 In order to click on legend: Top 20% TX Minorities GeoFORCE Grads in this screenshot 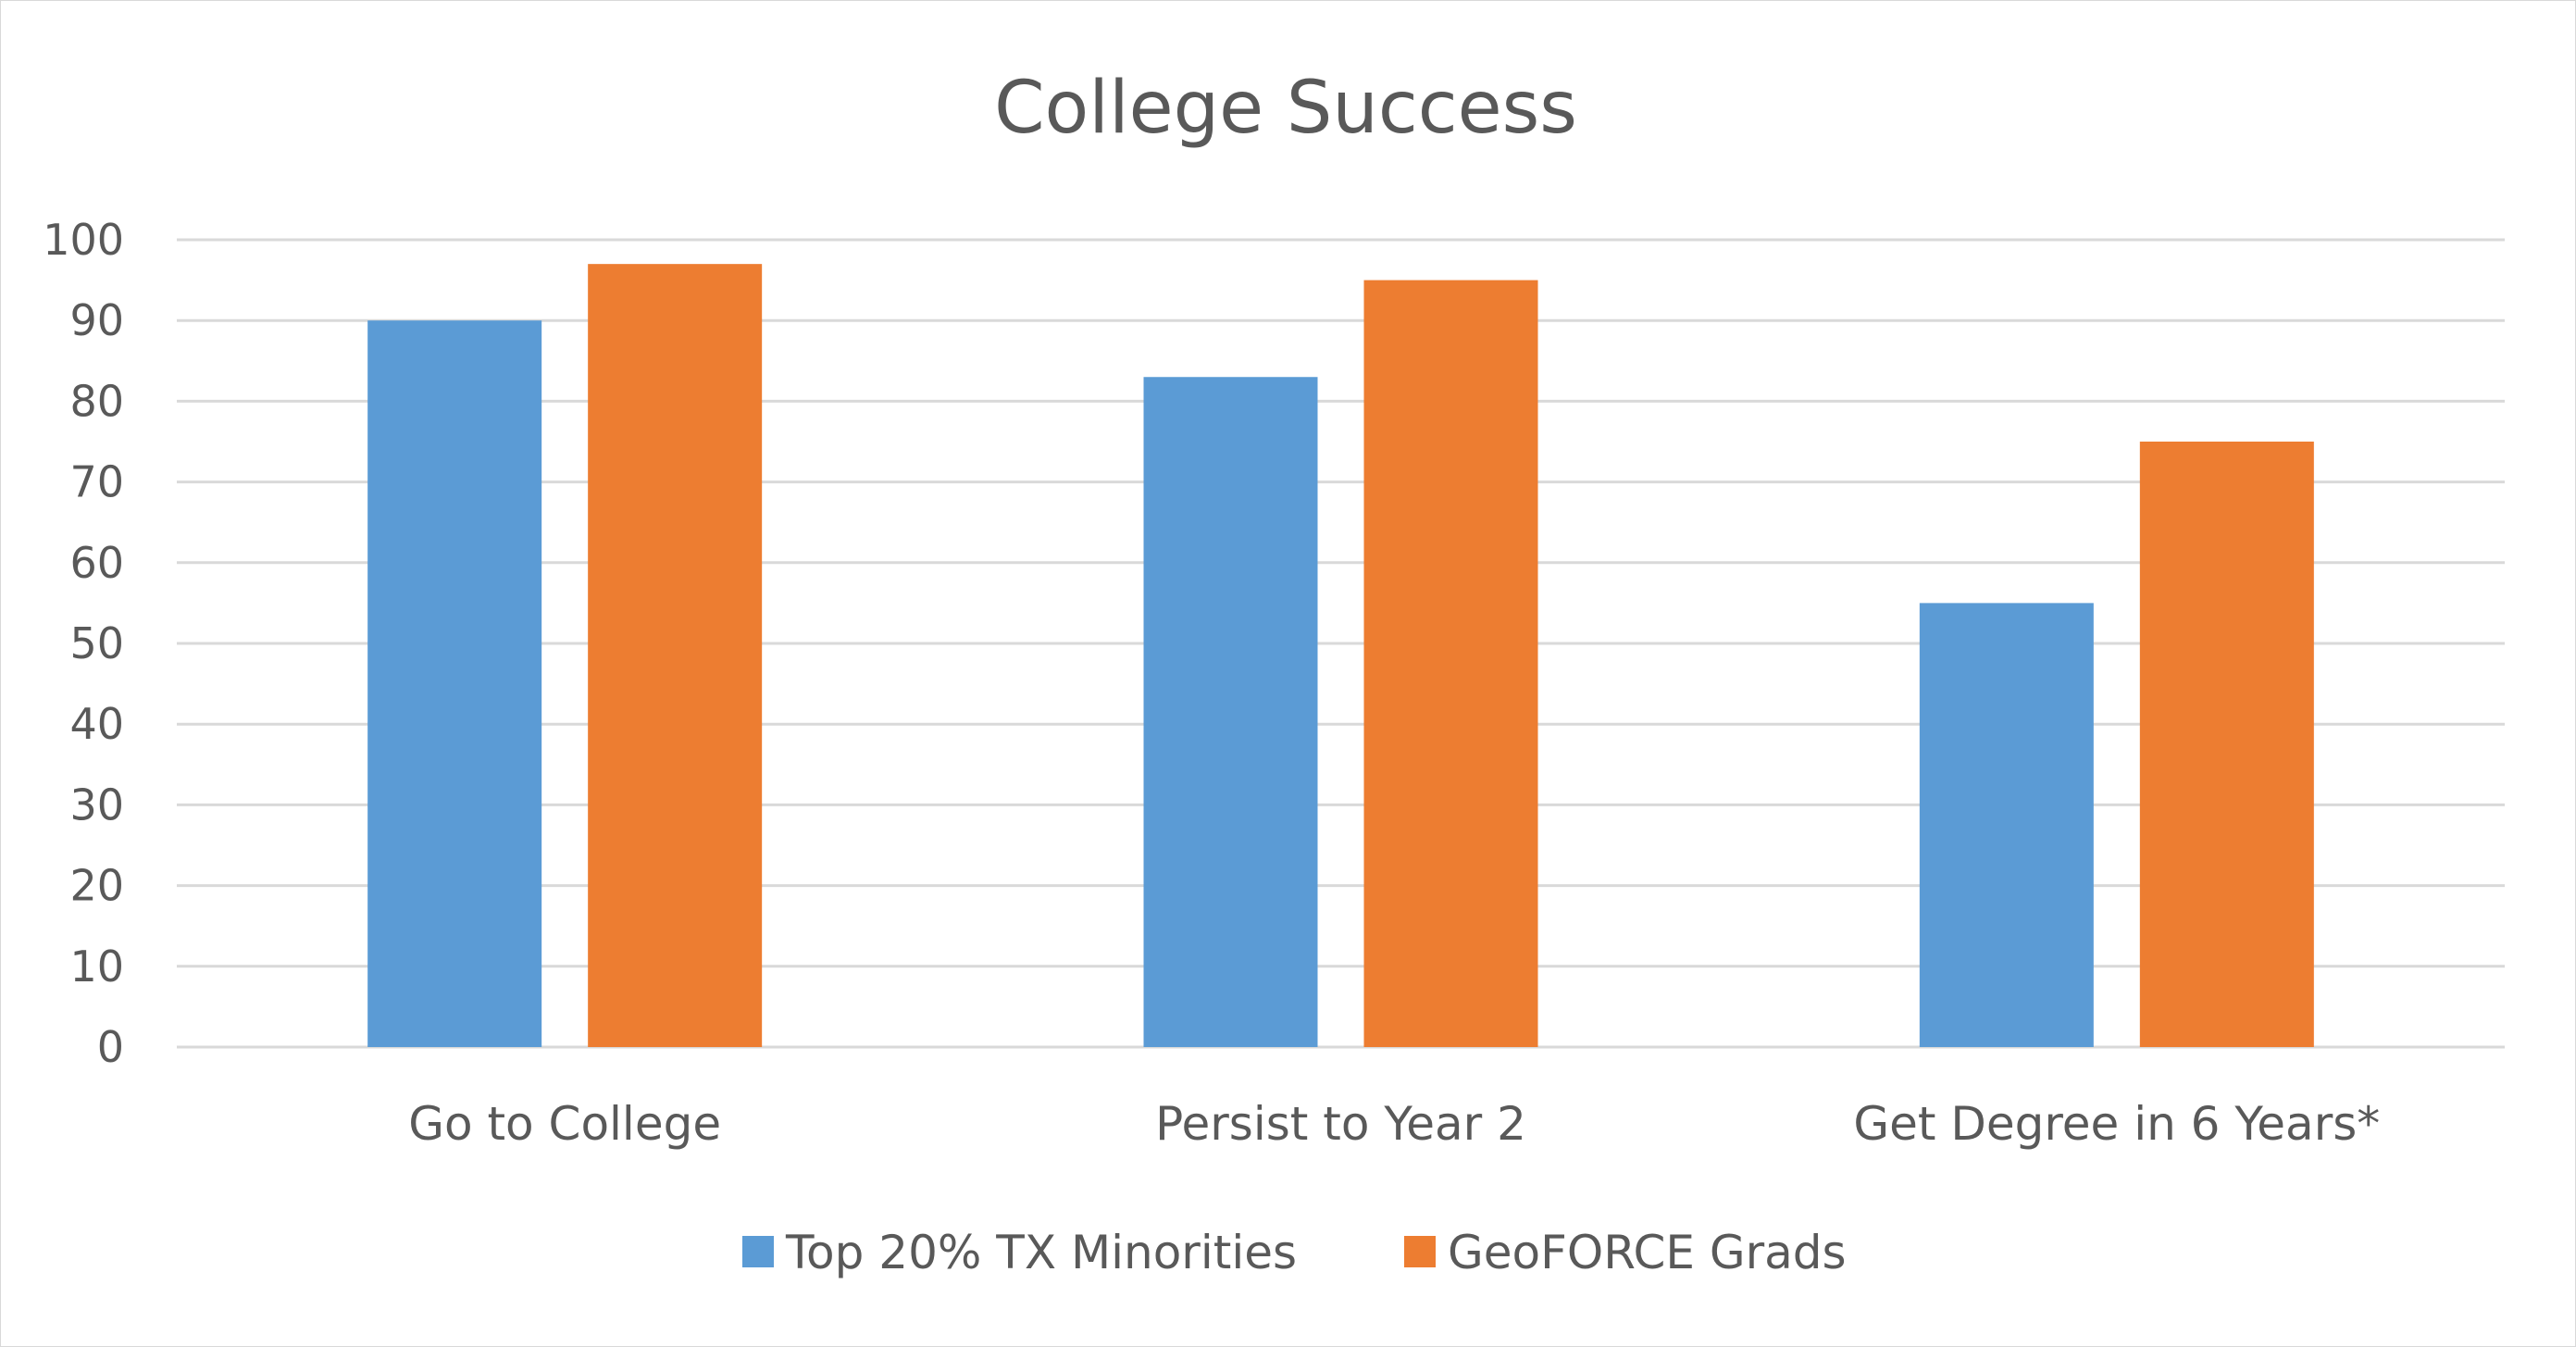, I will do `click(1294, 1252)`.